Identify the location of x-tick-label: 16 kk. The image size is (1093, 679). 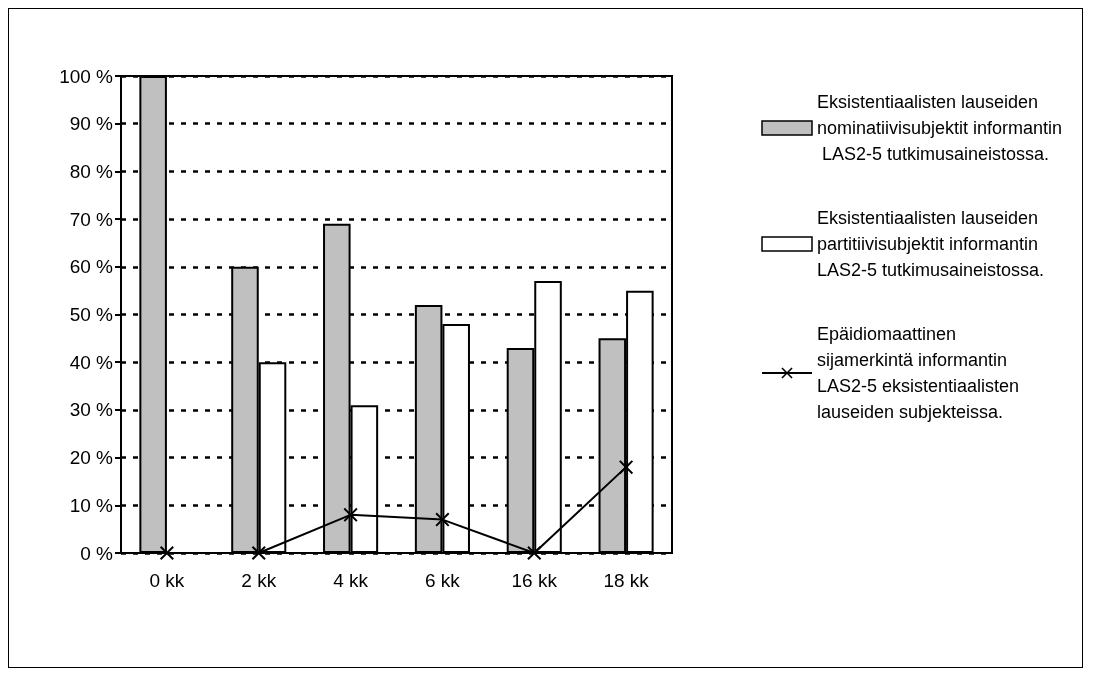
(534, 580).